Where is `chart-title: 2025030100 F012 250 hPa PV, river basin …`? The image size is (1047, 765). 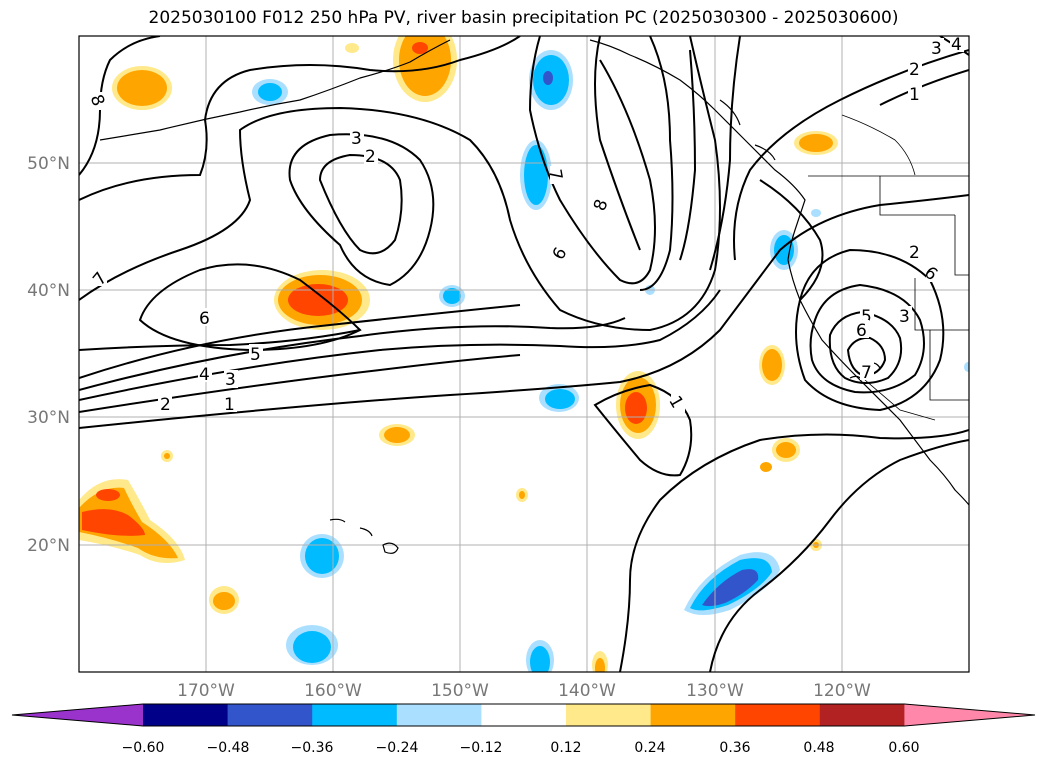
chart-title: 2025030100 F012 250 hPa PV, river basin … is located at coordinates (523, 18).